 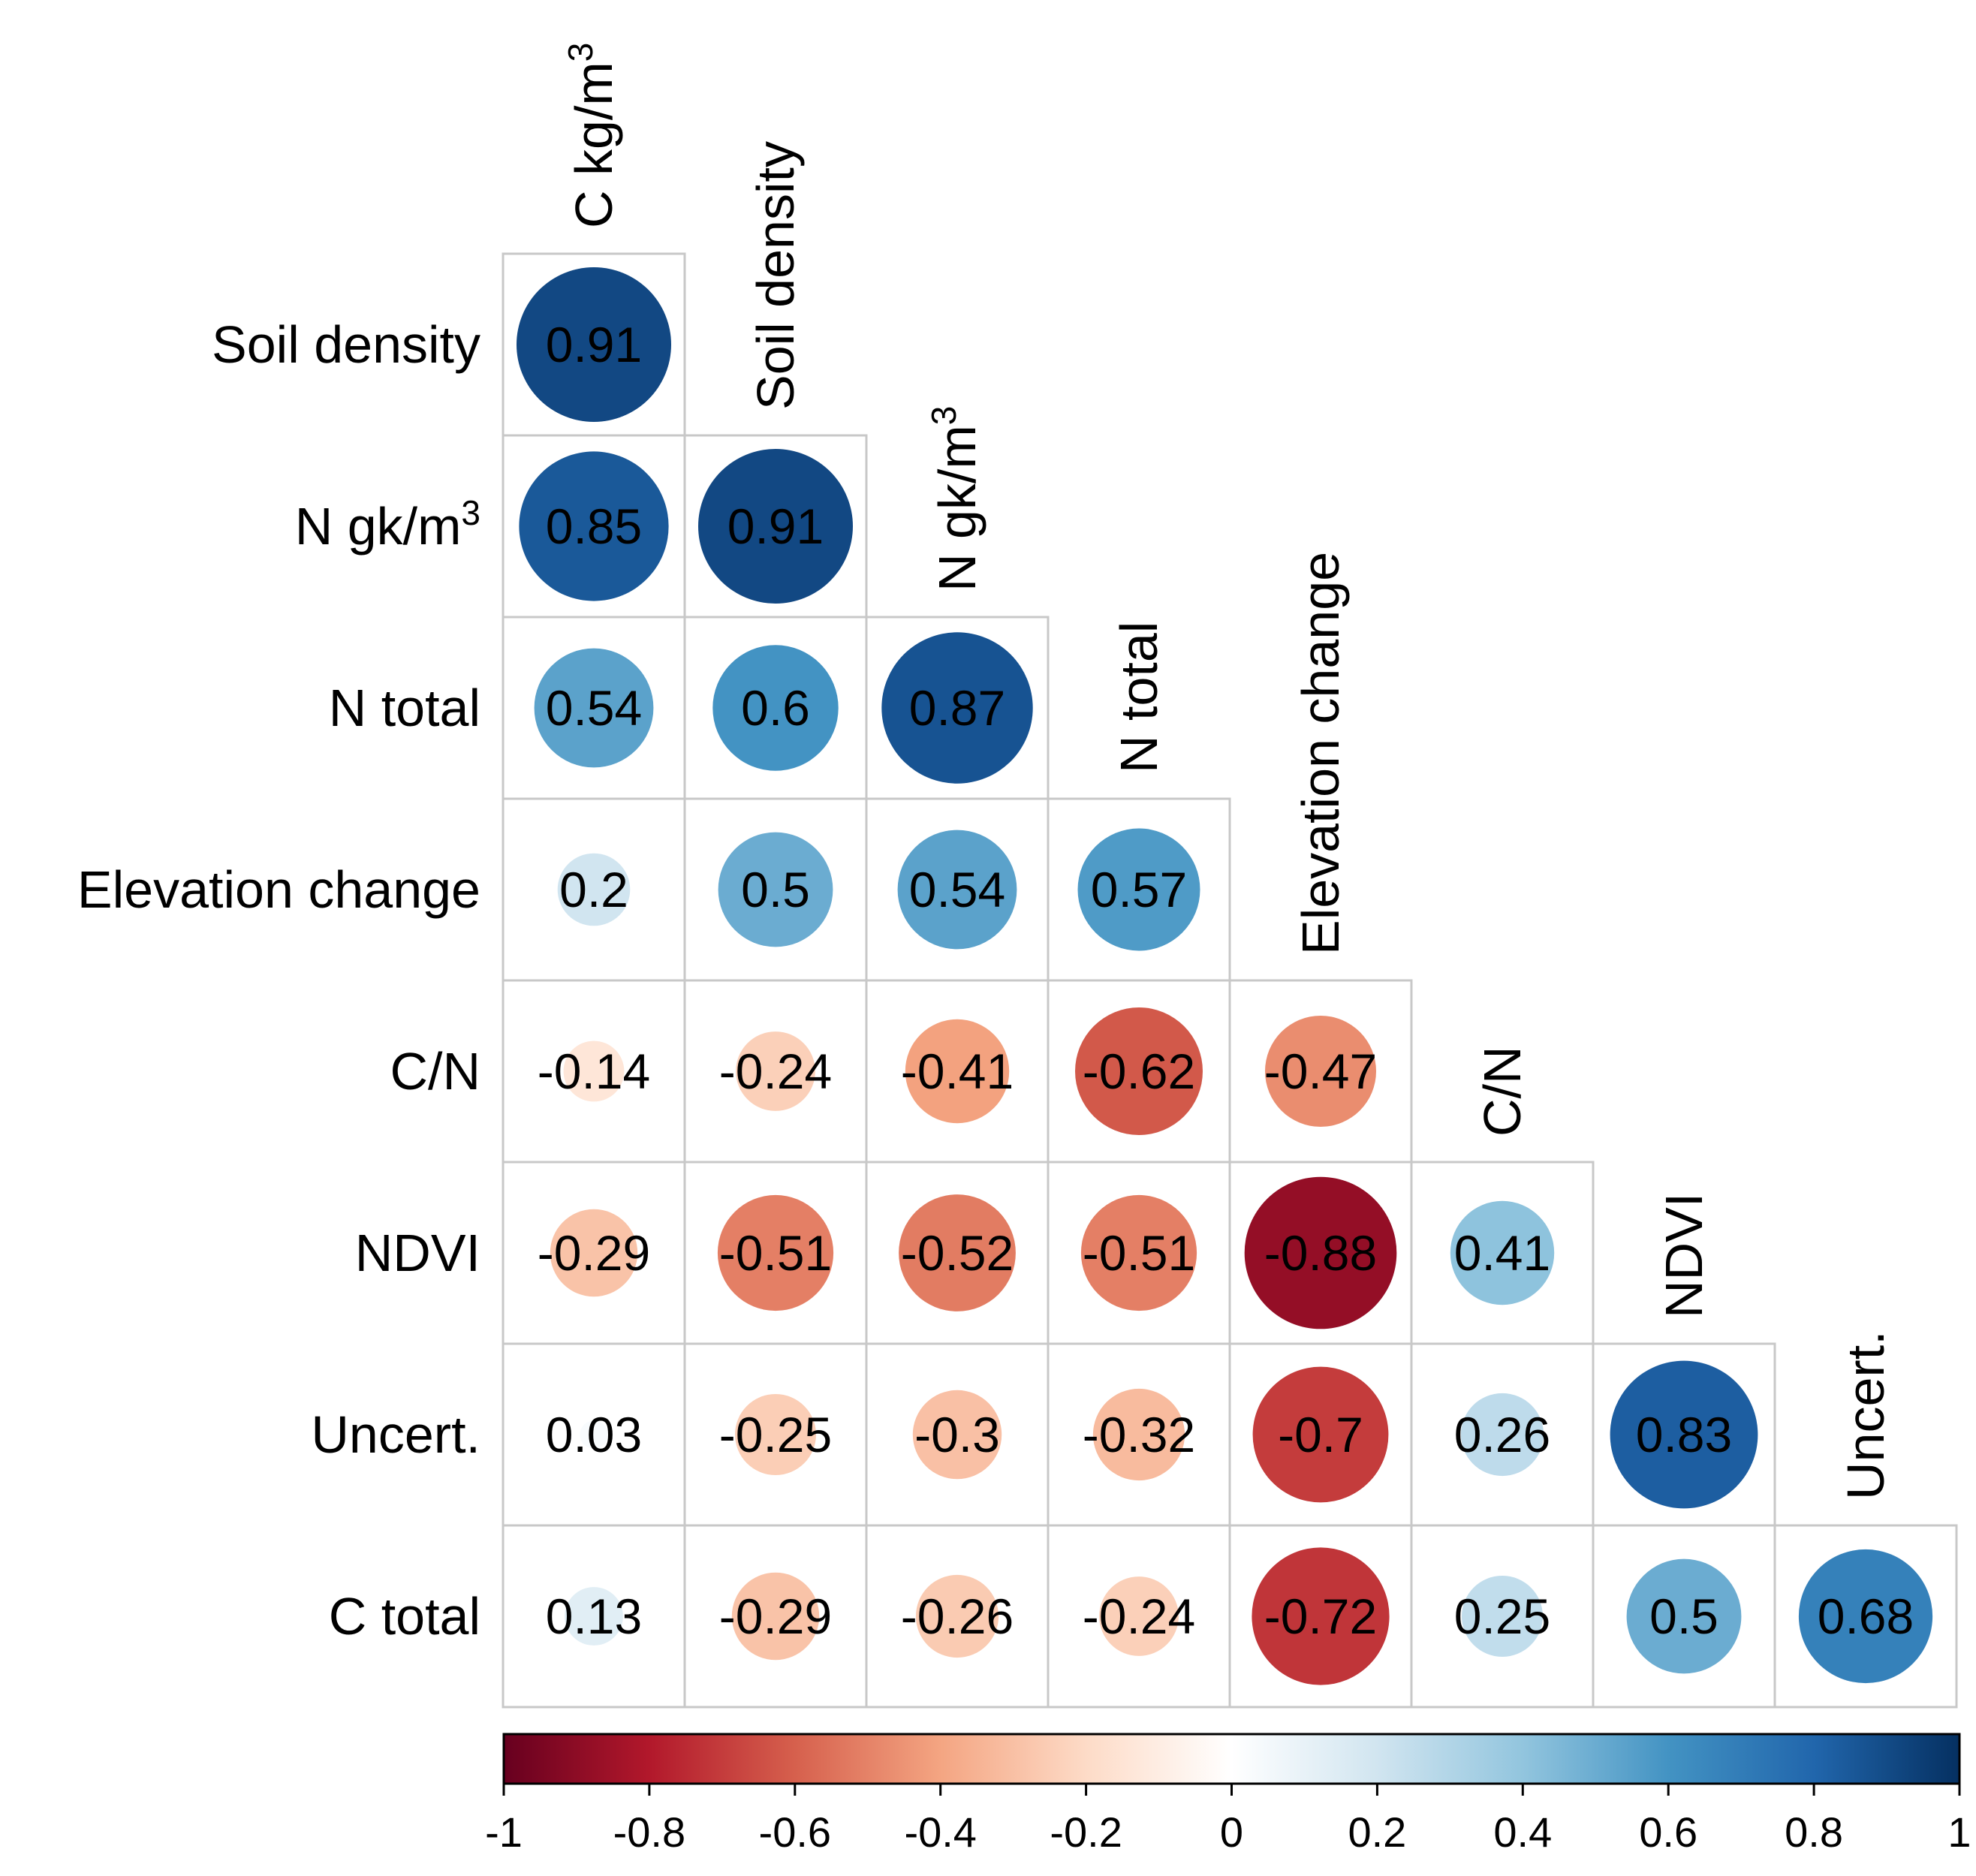 I want to click on correlation-value: 0.85, so click(x=594, y=526).